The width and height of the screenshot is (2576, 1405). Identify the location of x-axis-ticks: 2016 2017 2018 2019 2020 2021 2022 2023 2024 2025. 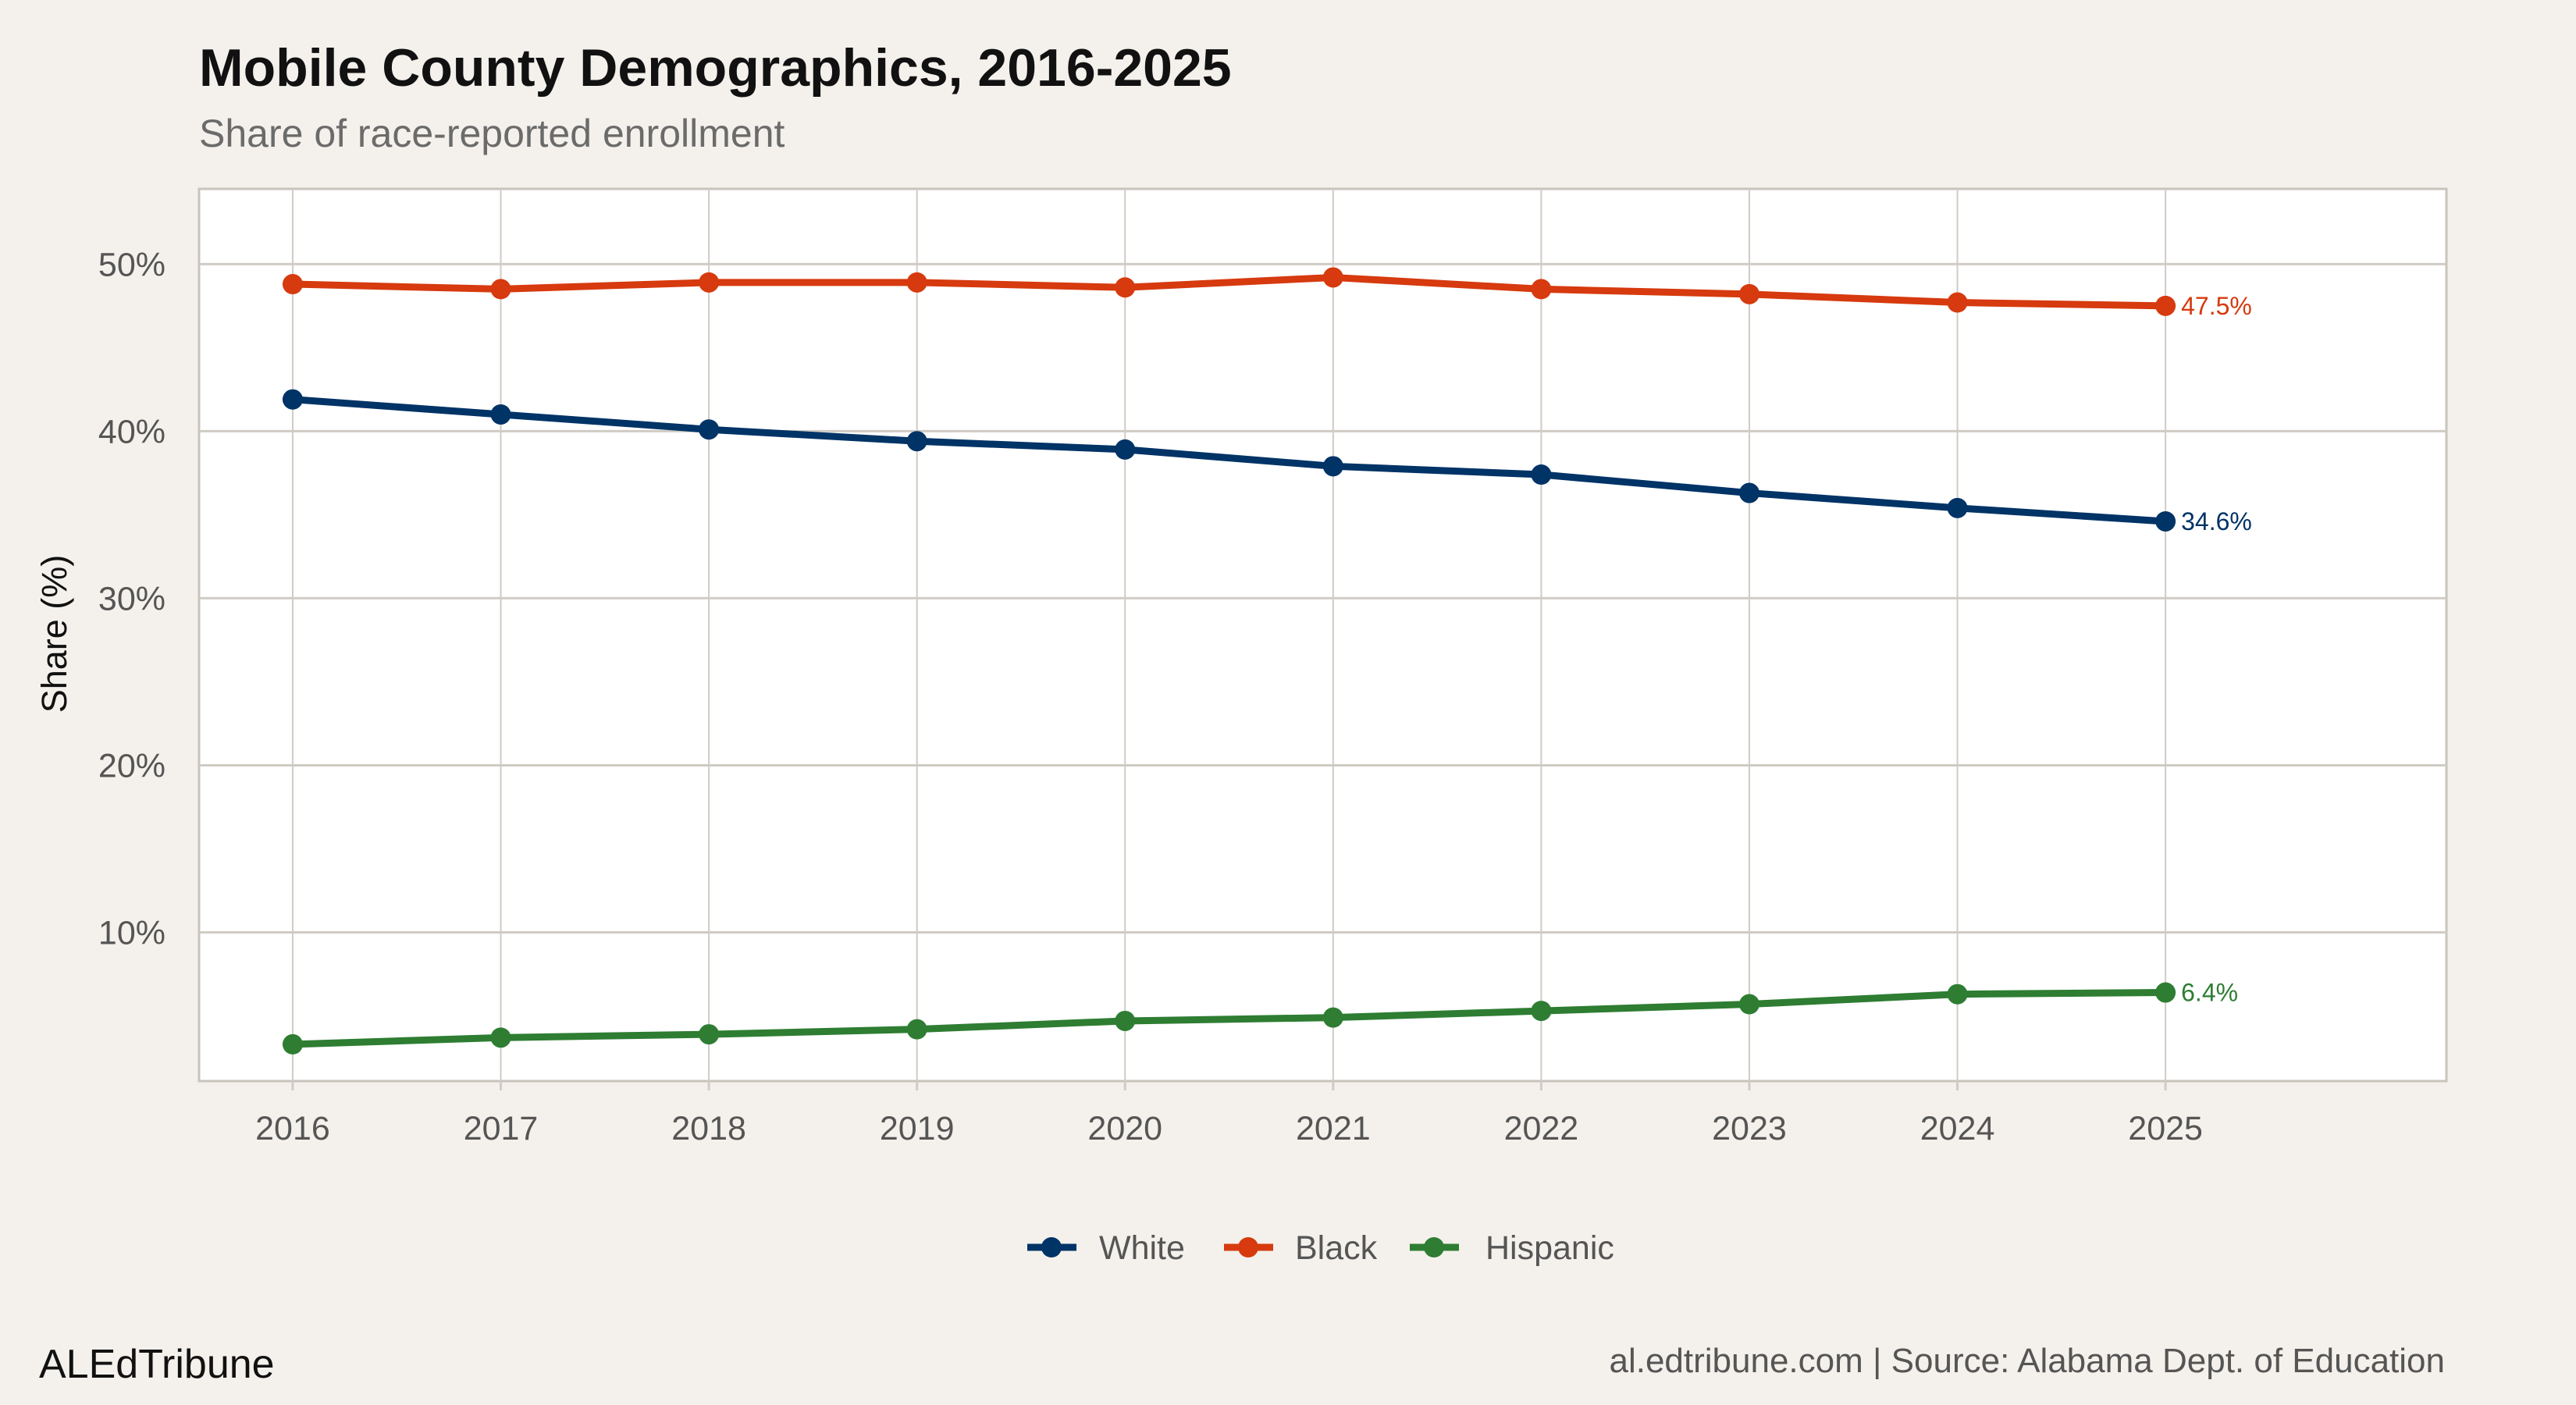
(1229, 1114).